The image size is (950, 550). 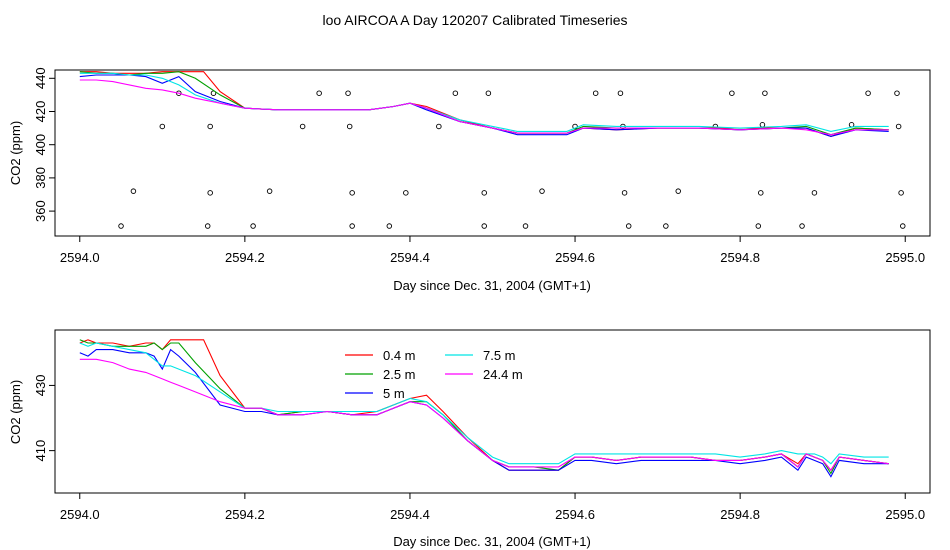 I want to click on y-tick-label: 360, so click(x=40, y=211).